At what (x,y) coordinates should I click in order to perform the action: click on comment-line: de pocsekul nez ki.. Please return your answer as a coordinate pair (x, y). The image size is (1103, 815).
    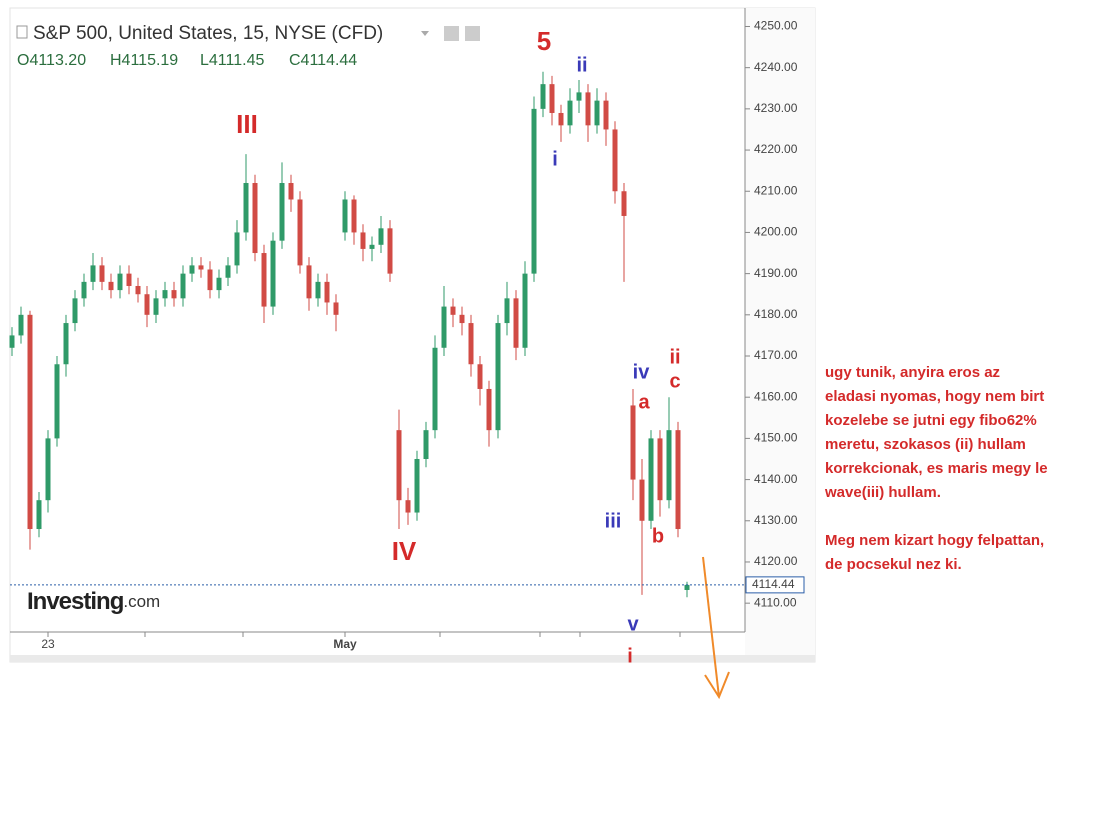
    Looking at the image, I should click on (893, 564).